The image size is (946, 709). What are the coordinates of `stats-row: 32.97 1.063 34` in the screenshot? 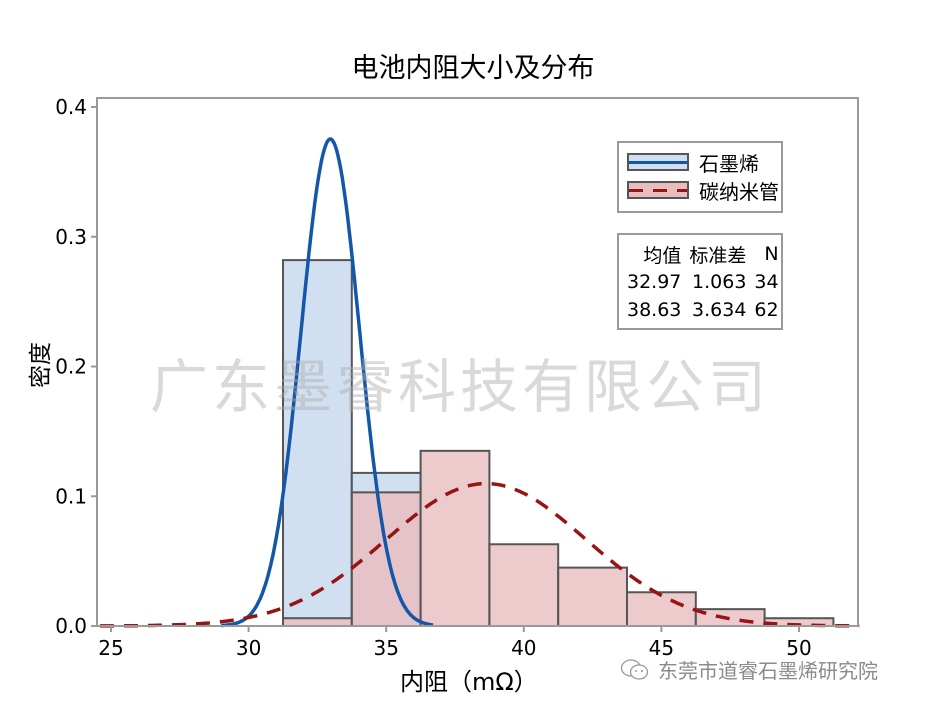 It's located at (703, 282).